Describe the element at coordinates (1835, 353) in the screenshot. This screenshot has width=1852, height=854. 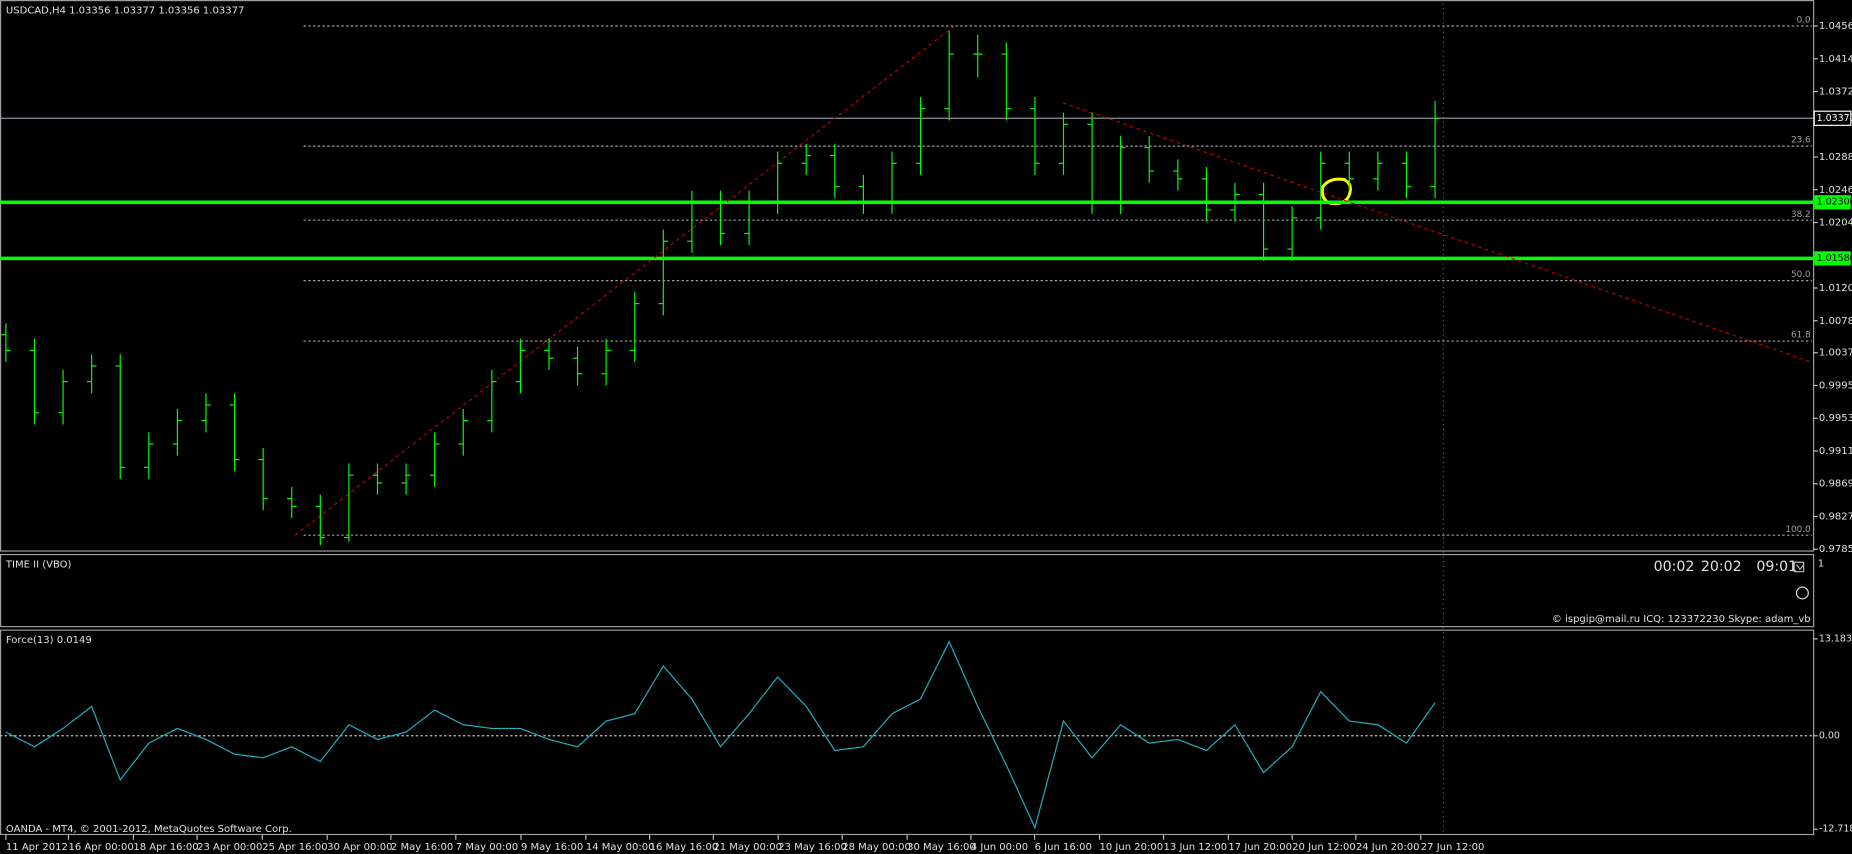
I see `y-tick-label: 1.00370` at that location.